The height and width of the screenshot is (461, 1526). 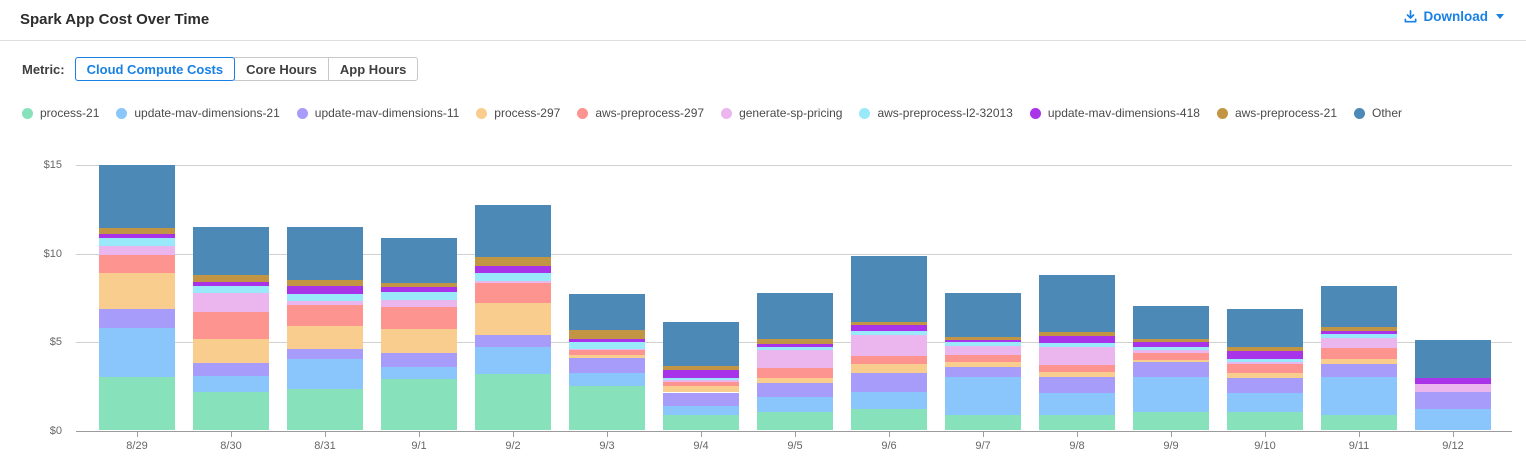 I want to click on bar-segment-update-mav-dimensions-21-9/12, so click(x=1453, y=420).